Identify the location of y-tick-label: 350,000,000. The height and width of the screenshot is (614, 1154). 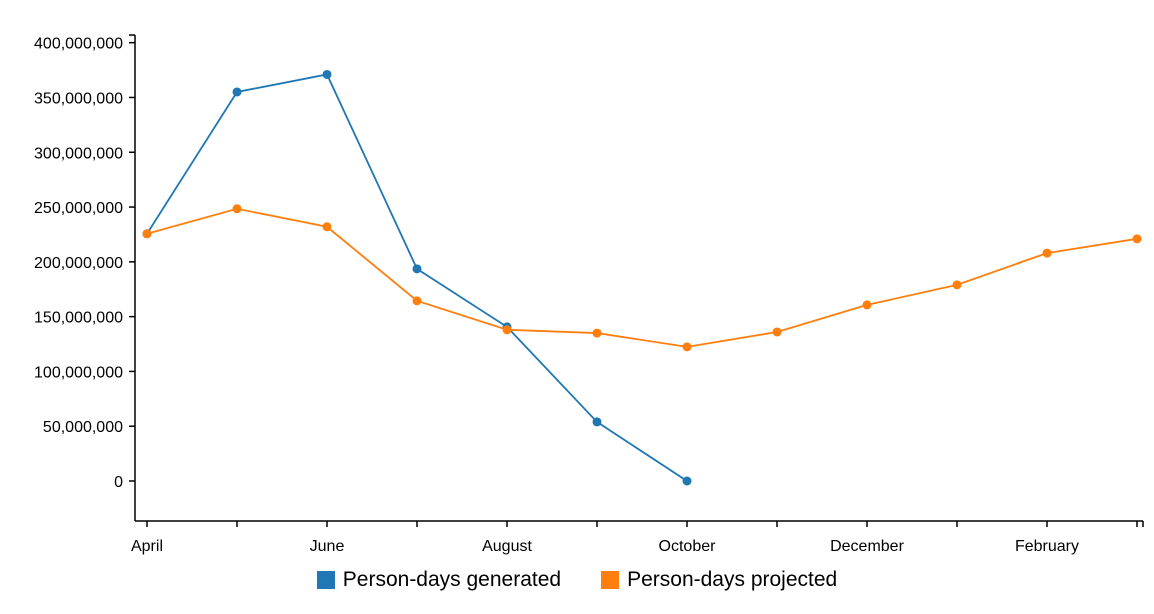
(78, 98).